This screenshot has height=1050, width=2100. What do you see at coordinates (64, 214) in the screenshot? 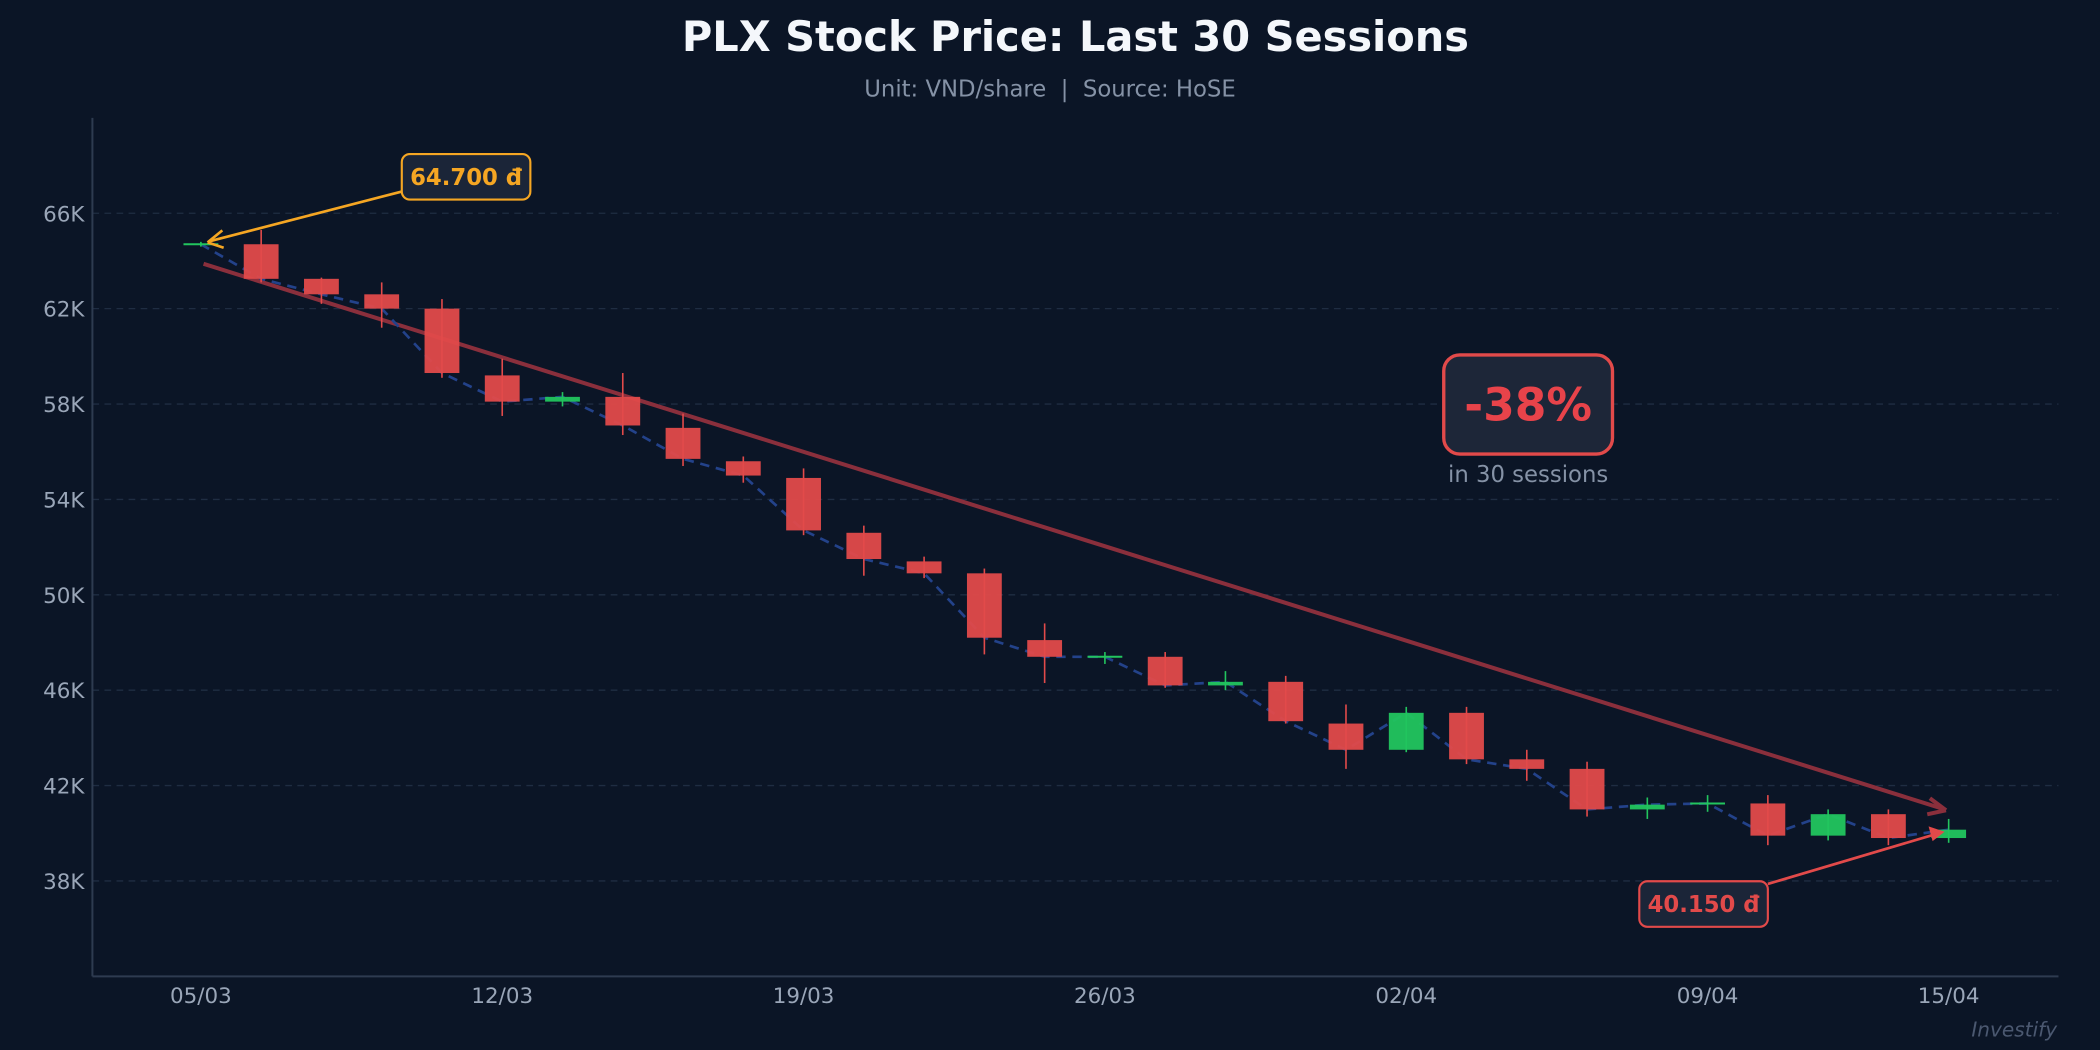
I see `y-tick-label: 66K` at bounding box center [64, 214].